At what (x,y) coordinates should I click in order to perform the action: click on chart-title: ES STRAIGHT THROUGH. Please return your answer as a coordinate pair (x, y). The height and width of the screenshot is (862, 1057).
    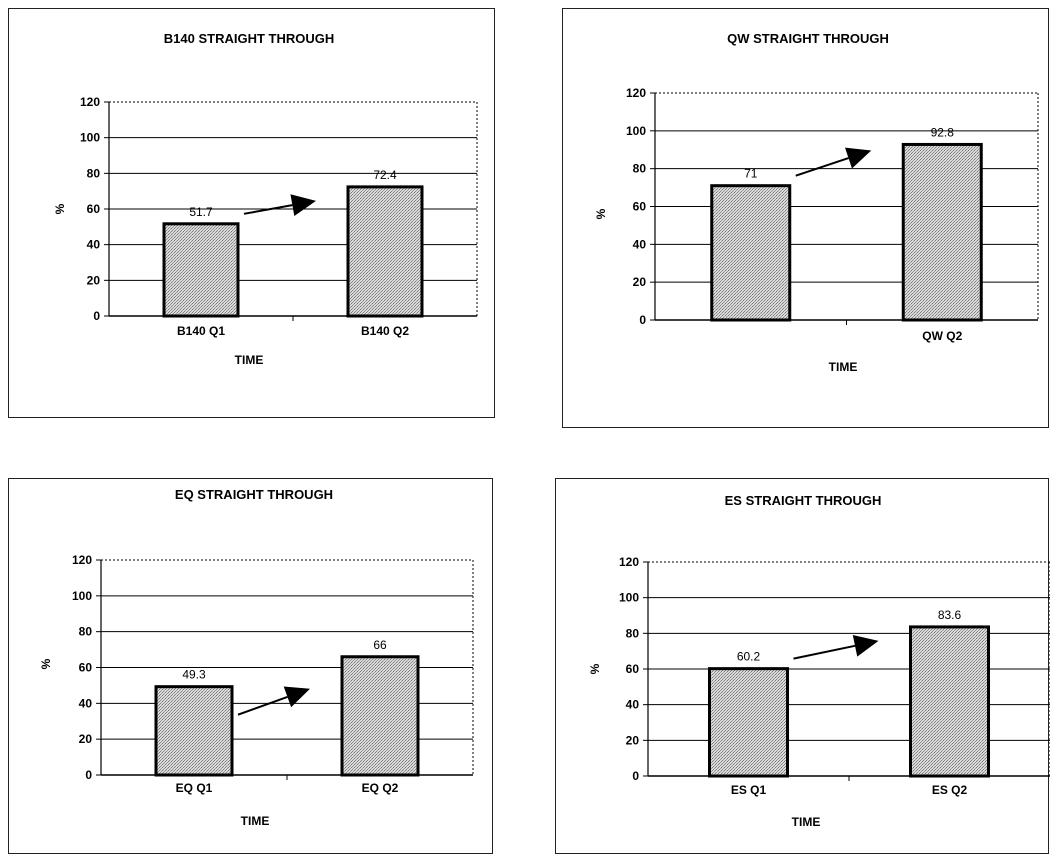
    Looking at the image, I should click on (803, 500).